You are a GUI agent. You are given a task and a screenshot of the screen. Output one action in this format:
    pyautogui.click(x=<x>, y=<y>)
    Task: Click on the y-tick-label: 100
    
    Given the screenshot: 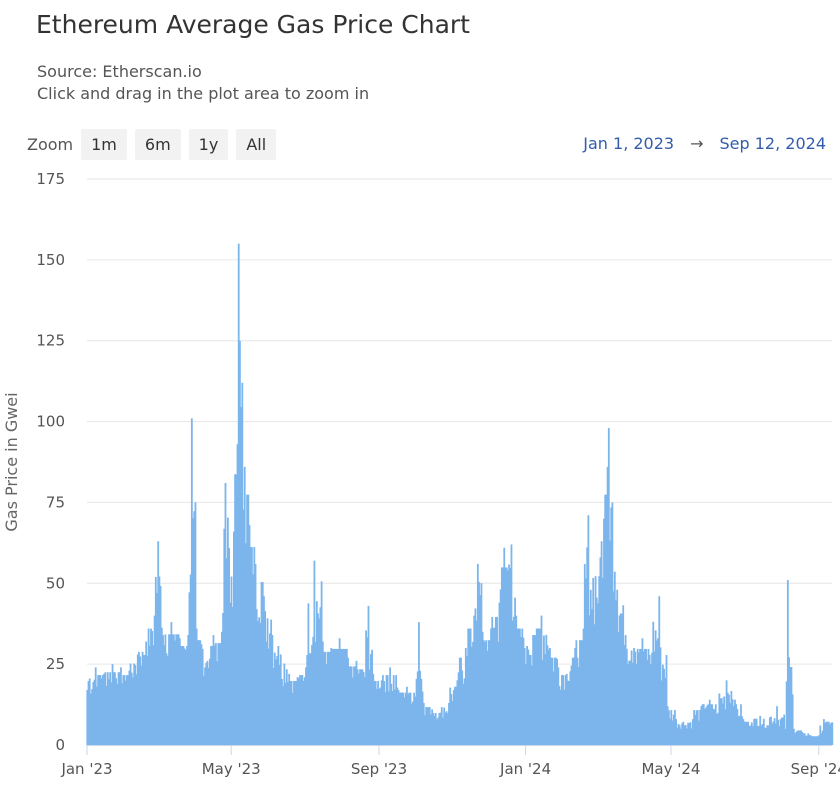 What is the action you would take?
    pyautogui.click(x=50, y=422)
    